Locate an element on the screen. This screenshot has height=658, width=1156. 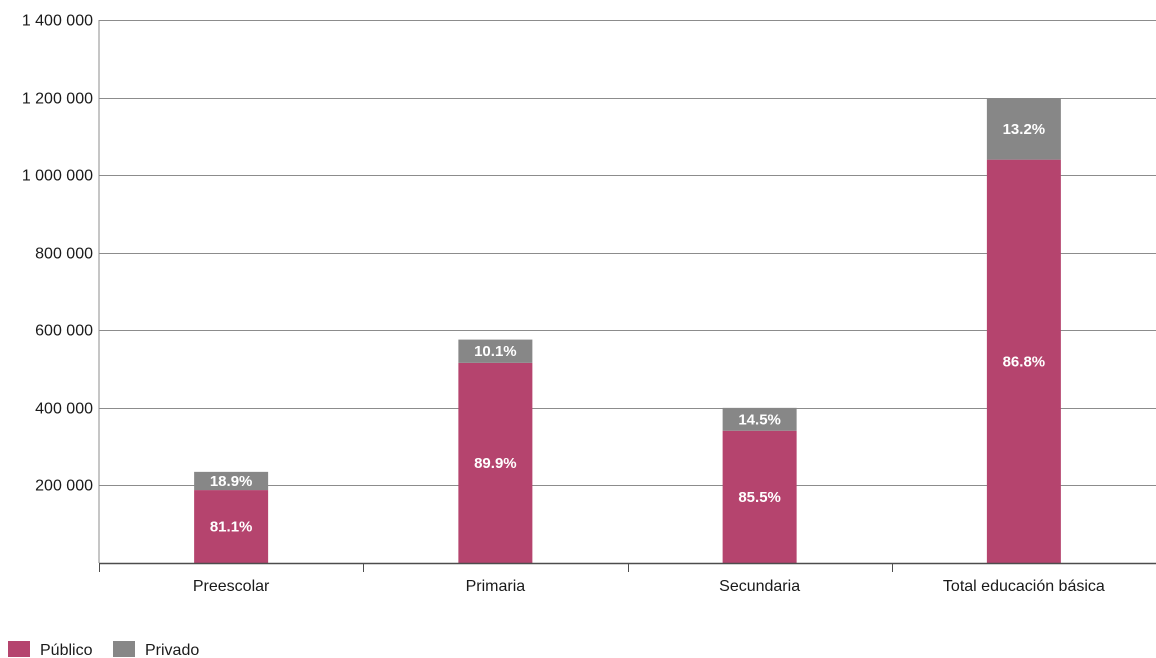
x-category-label: Preescolar is located at coordinates (231, 586).